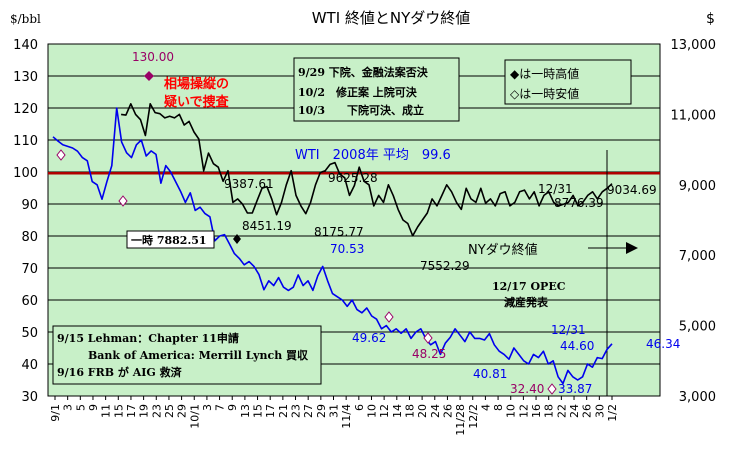  What do you see at coordinates (29, 269) in the screenshot?
I see `left-tick-label: 70` at bounding box center [29, 269].